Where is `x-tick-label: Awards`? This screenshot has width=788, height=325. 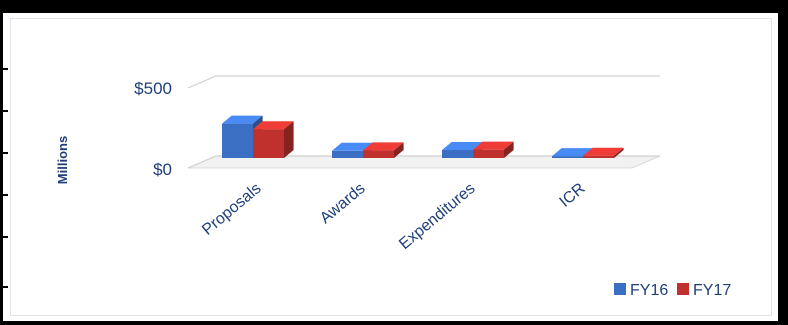
x-tick-label: Awards is located at coordinates (343, 203).